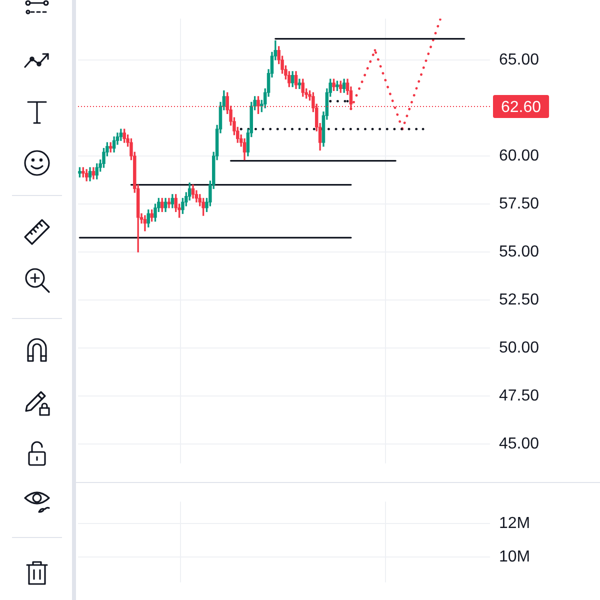 The image size is (600, 600). I want to click on y-tick-label: 57.50, so click(519, 203).